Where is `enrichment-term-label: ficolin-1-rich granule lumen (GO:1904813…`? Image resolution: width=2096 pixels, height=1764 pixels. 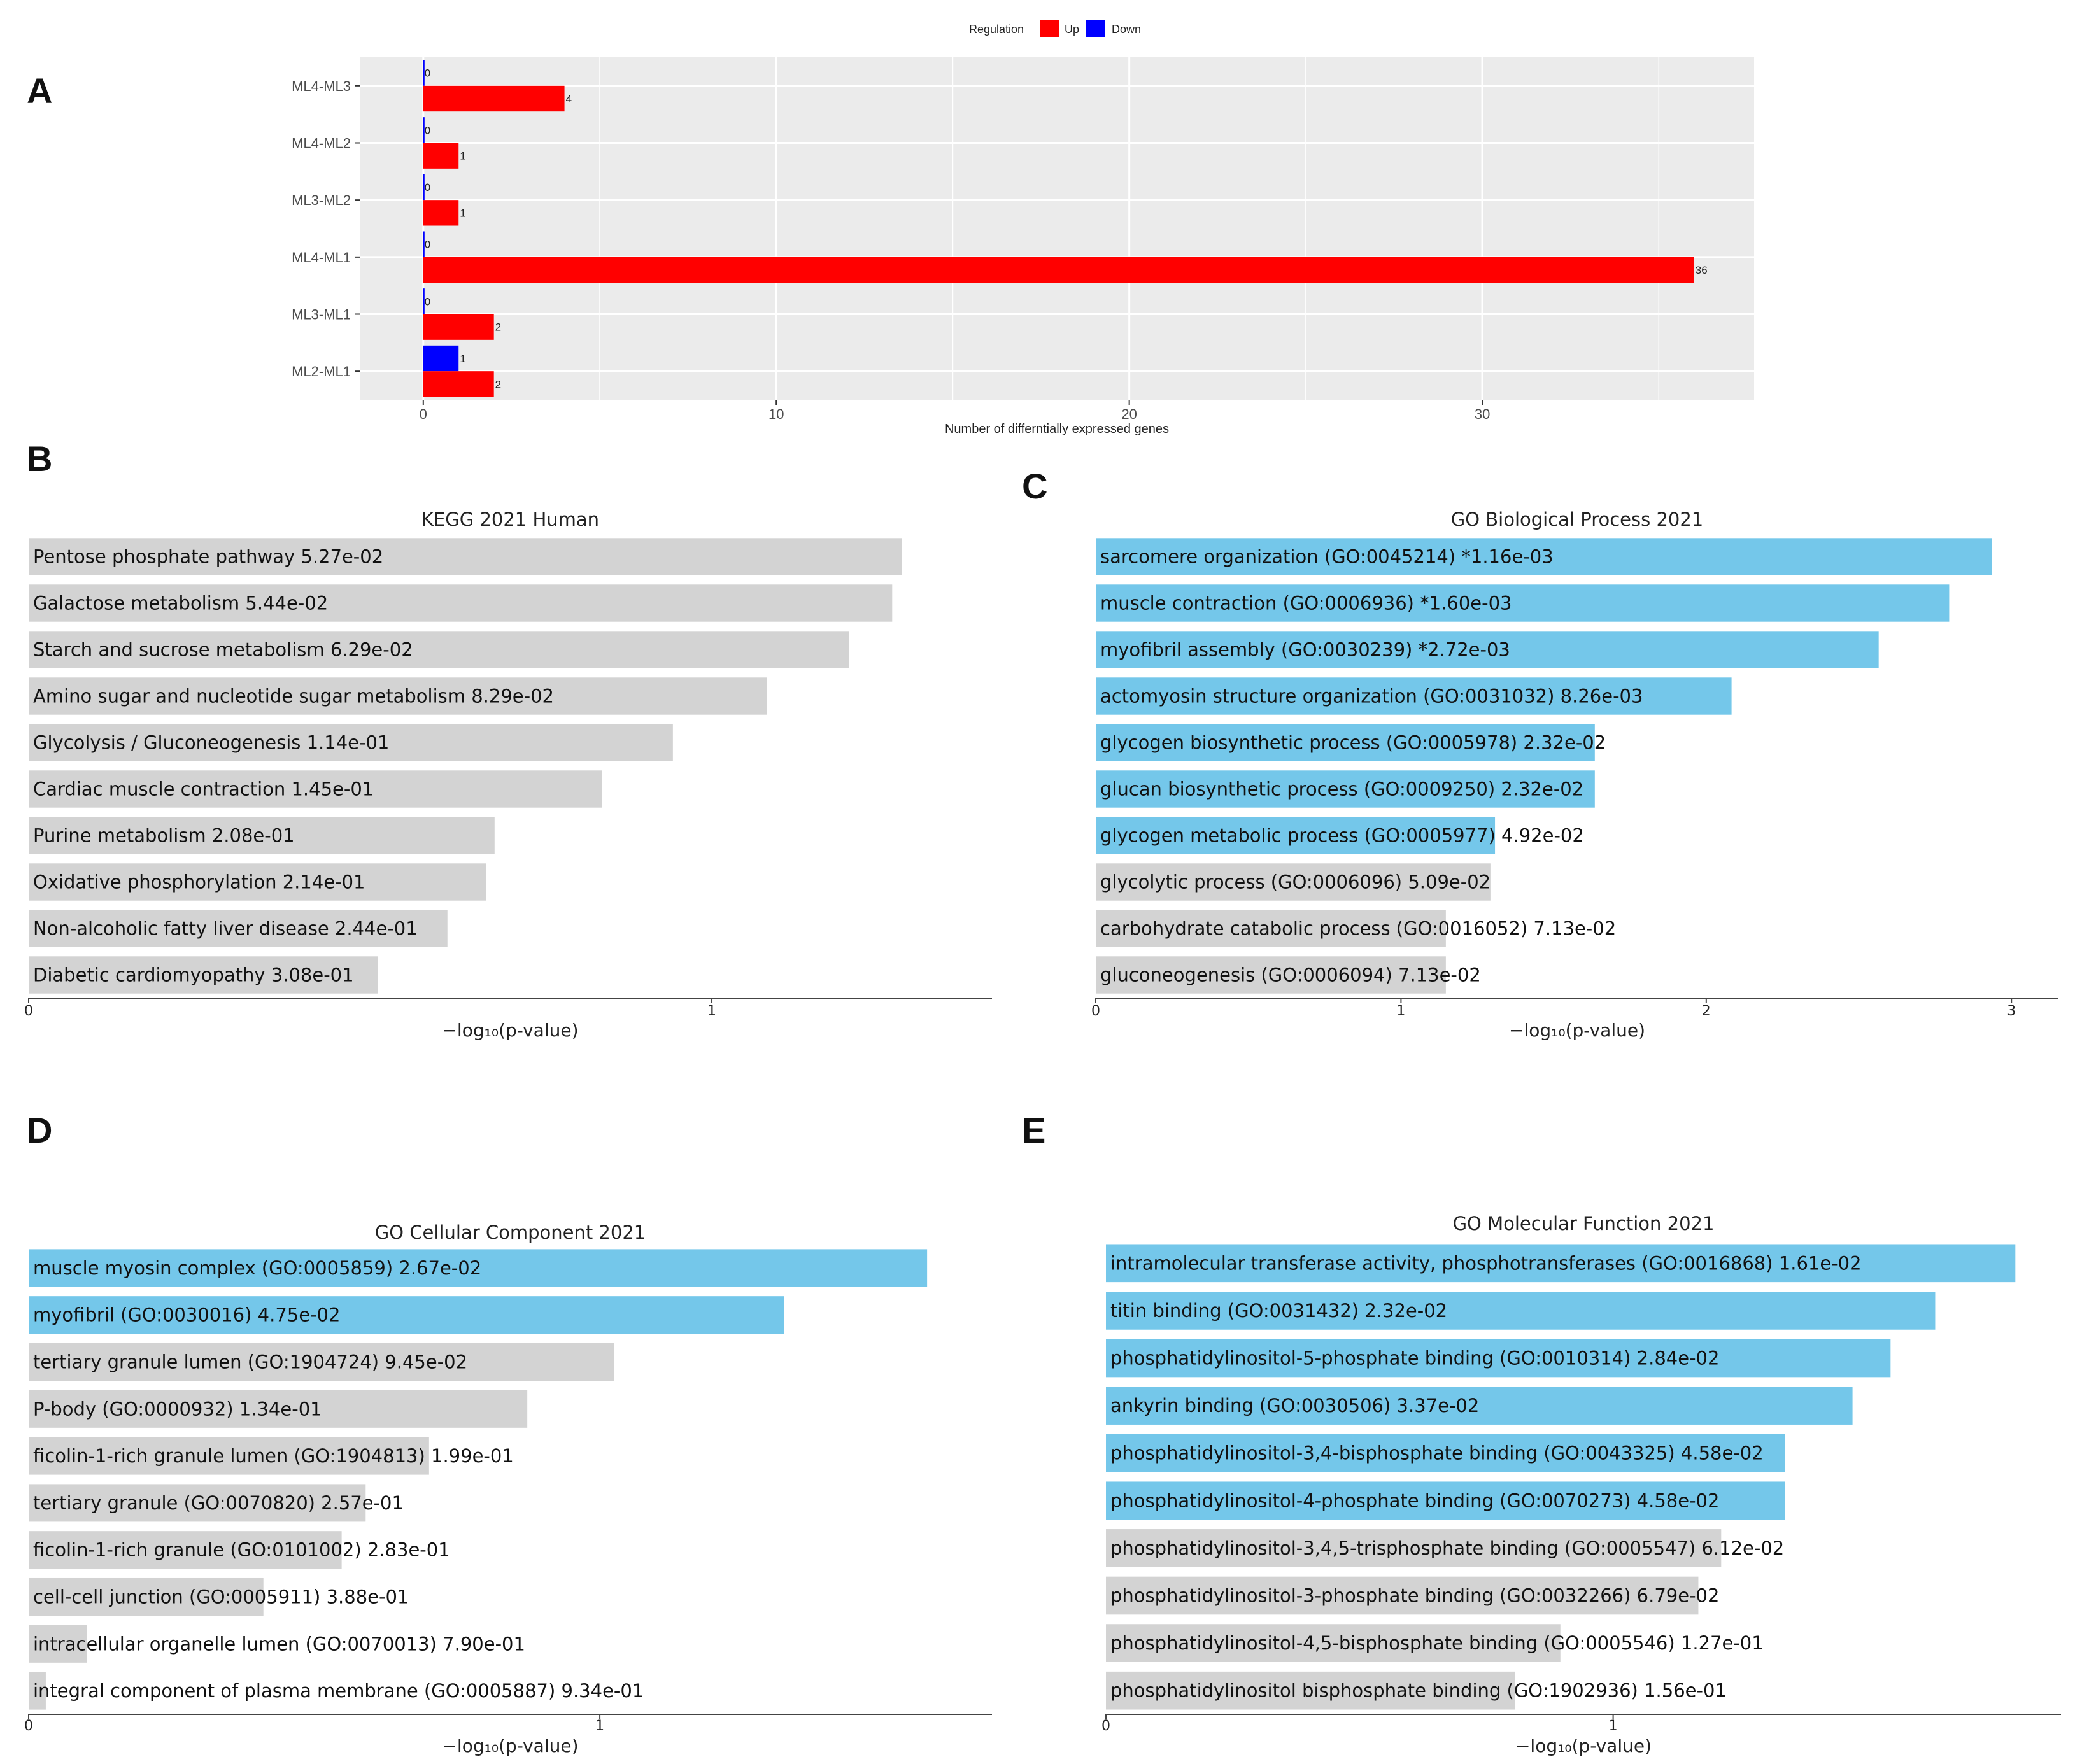
enrichment-term-label: ficolin-1-rich granule lumen (GO:1904813… is located at coordinates (273, 1456).